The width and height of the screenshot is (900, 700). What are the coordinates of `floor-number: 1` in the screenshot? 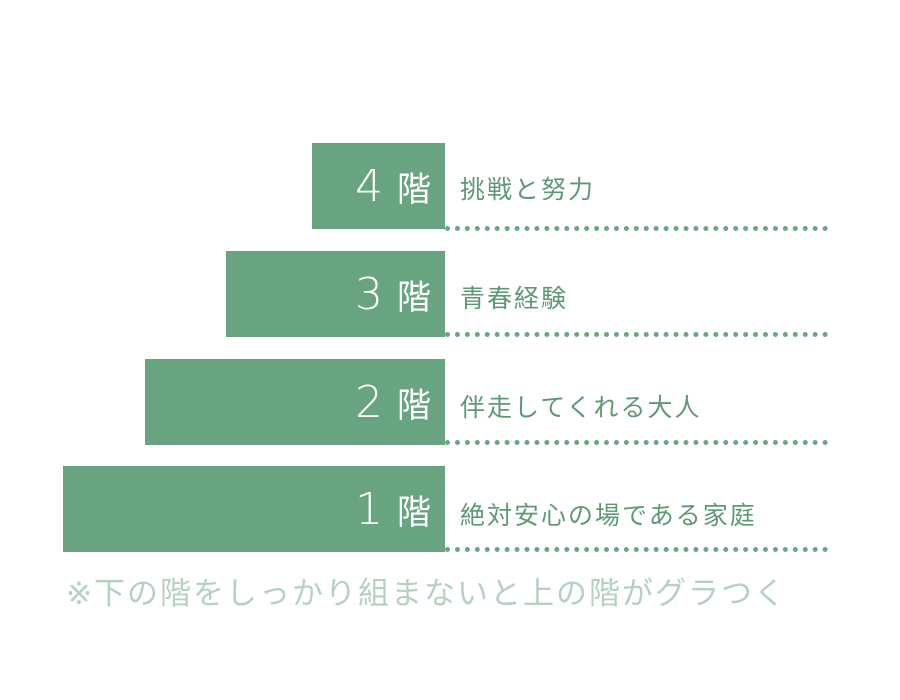 It's located at (369, 509).